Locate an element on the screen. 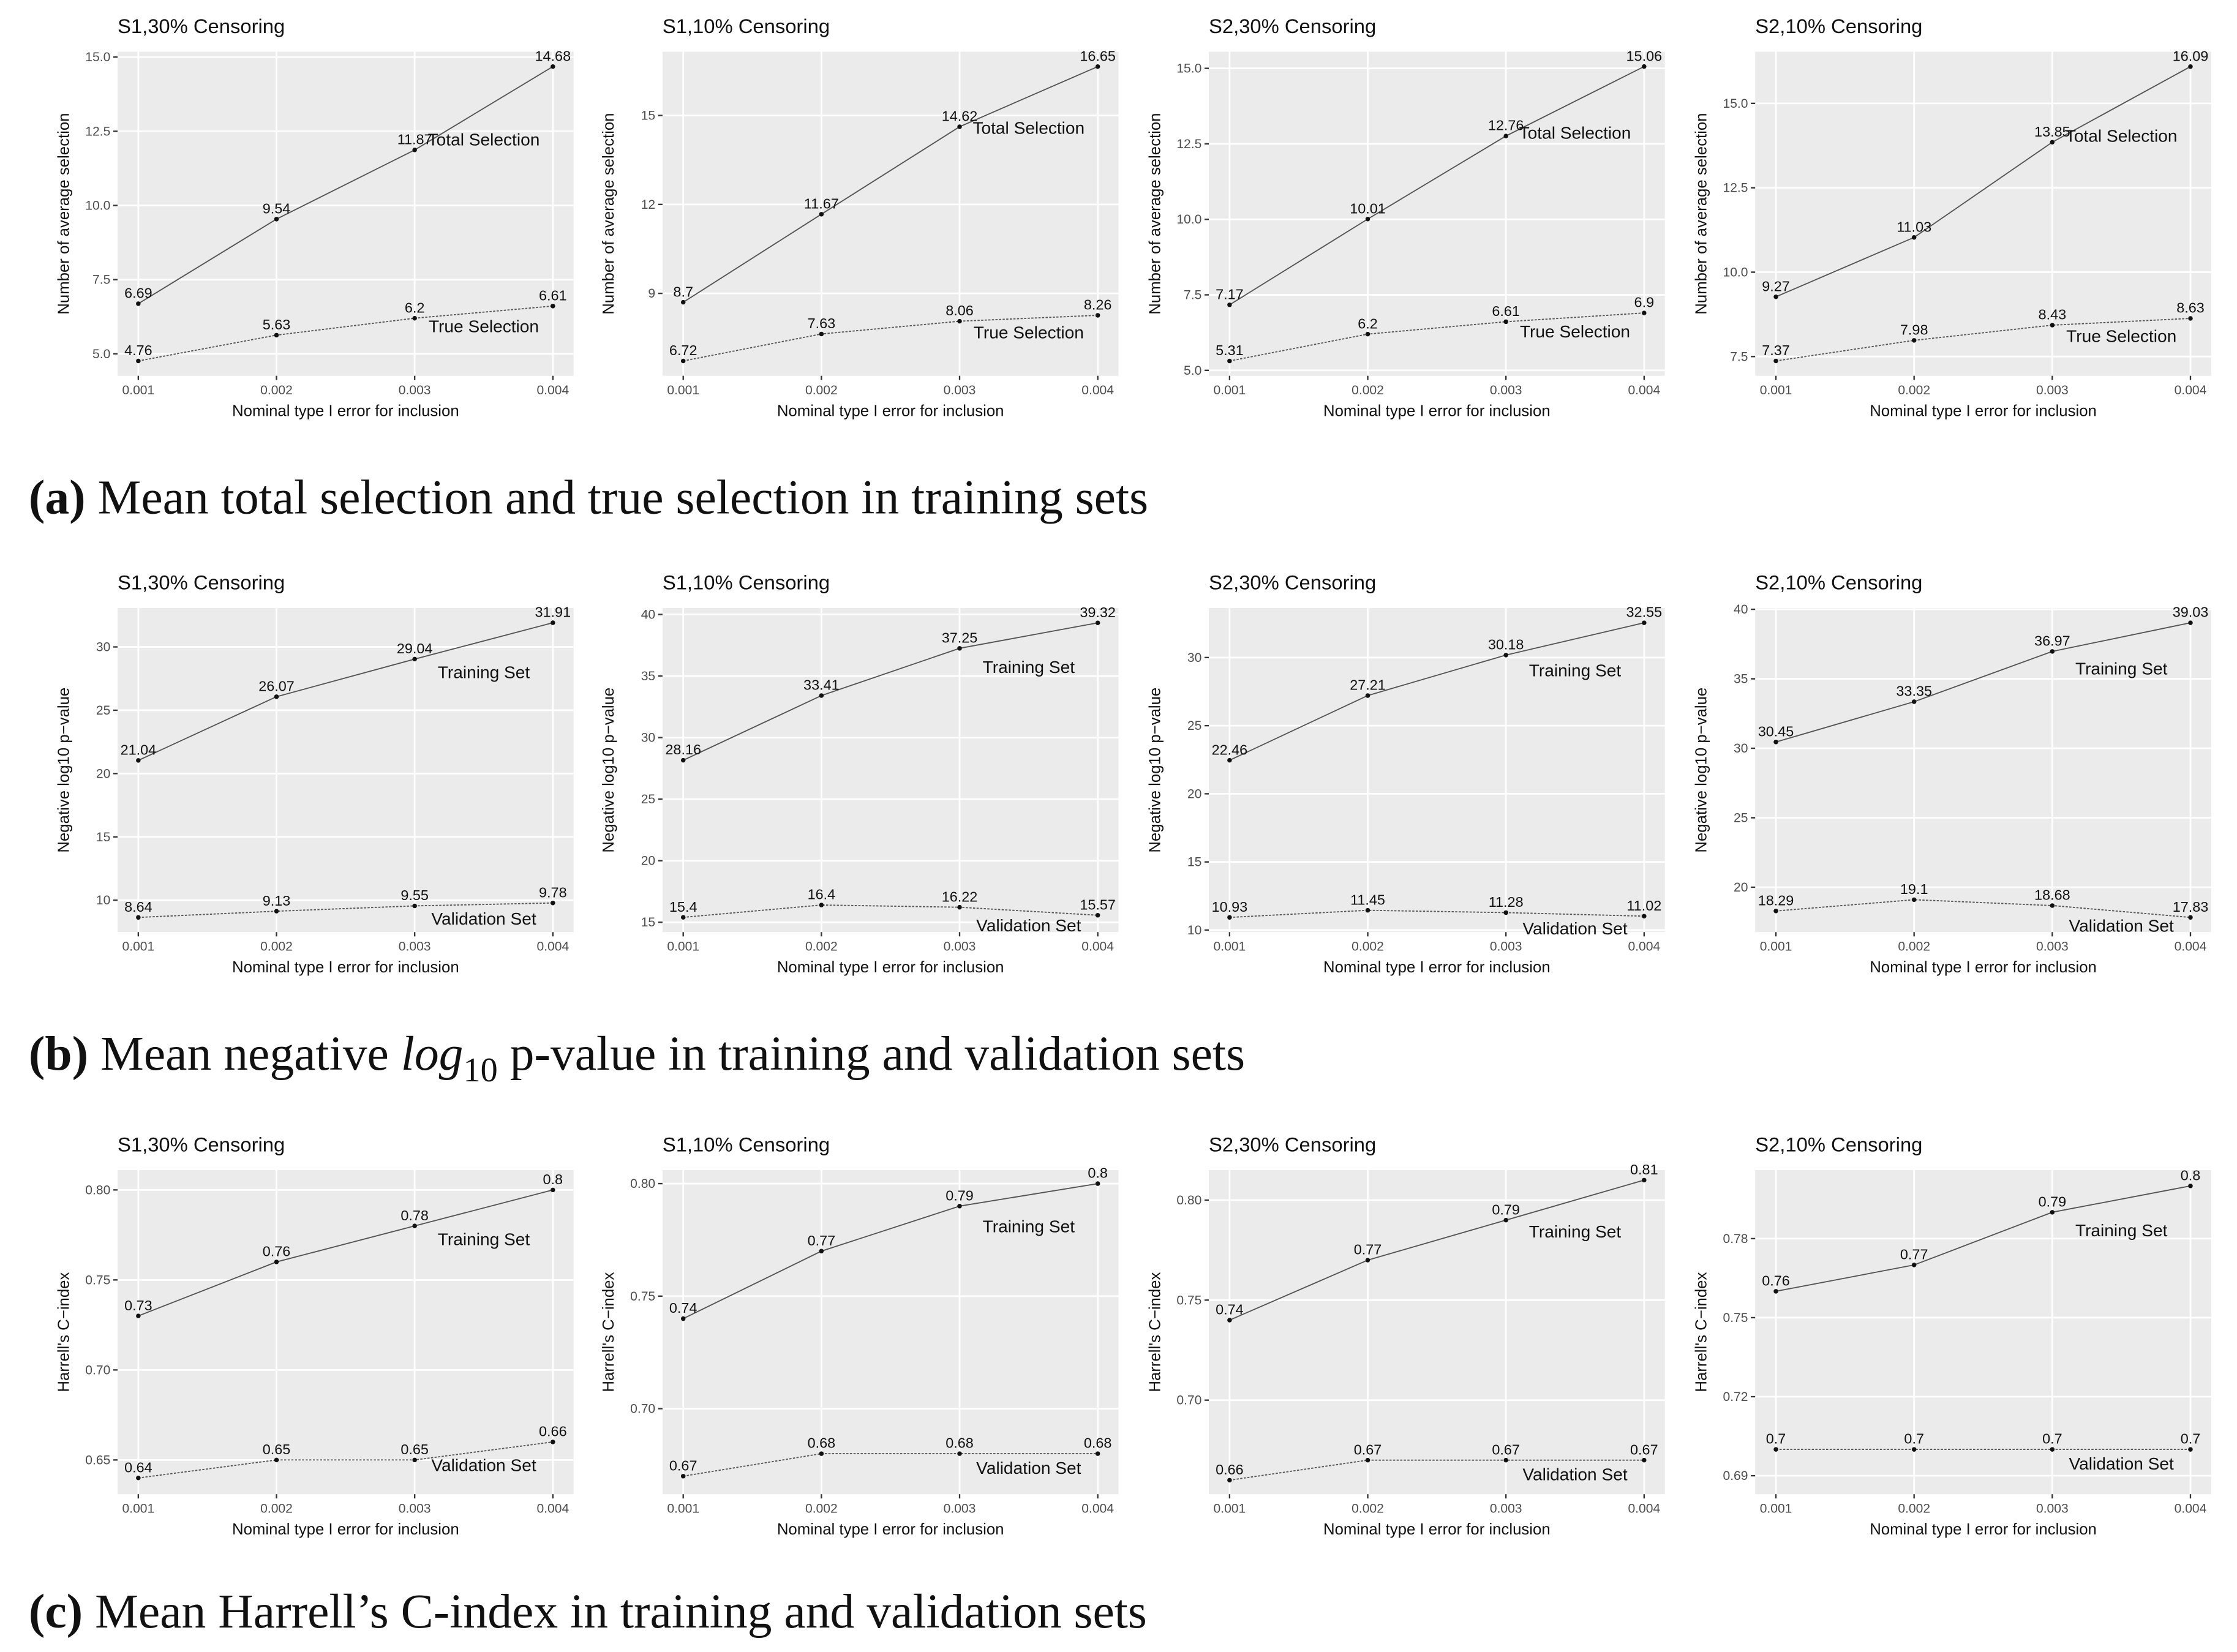 This screenshot has height=1652, width=2237. data-label: 0.76 is located at coordinates (277, 1252).